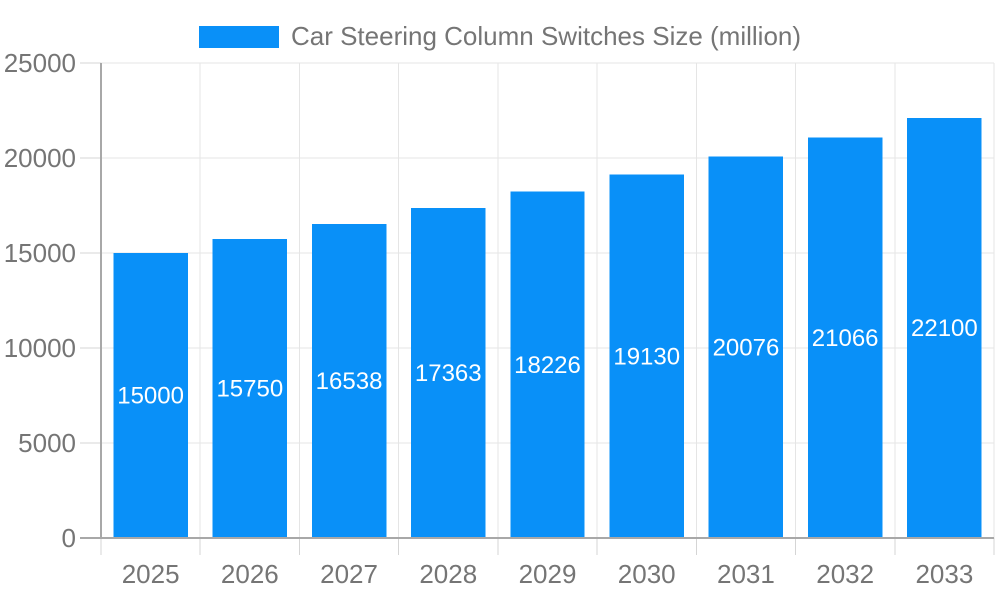 The width and height of the screenshot is (1000, 600). Describe the element at coordinates (845, 574) in the screenshot. I see `x-axis-label: 2032` at that location.